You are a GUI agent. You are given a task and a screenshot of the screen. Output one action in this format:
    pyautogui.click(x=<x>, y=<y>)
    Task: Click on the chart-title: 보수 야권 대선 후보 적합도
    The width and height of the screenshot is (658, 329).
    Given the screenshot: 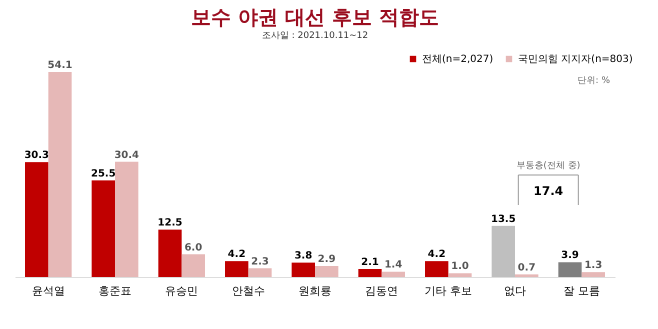 What is the action you would take?
    pyautogui.click(x=315, y=17)
    